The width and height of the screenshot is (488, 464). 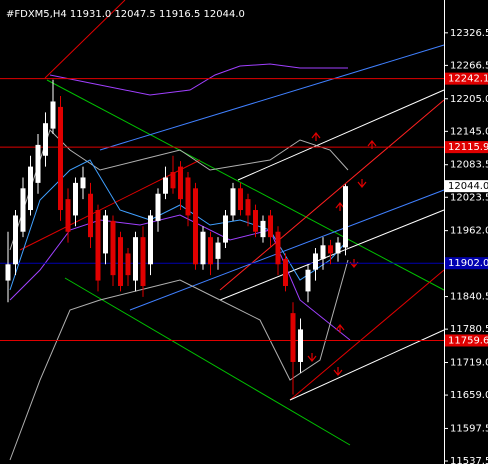 What do you see at coordinates (469, 428) in the screenshot?
I see `y-tick-label: 11597.5` at bounding box center [469, 428].